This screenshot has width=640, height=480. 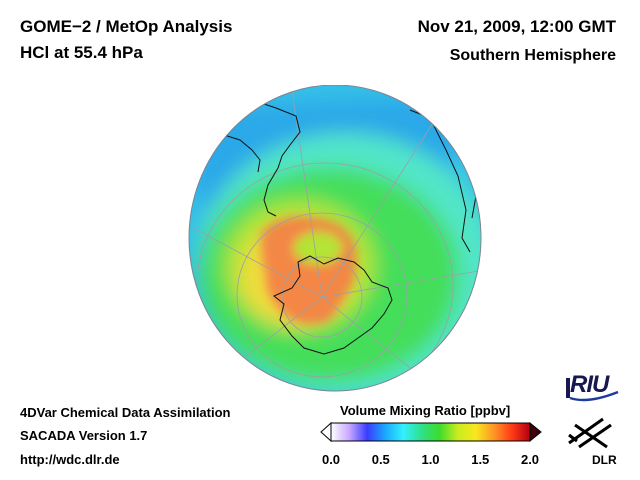 I want to click on colorbar-title: Volume Mixing Ratio [ppbv], so click(x=425, y=410).